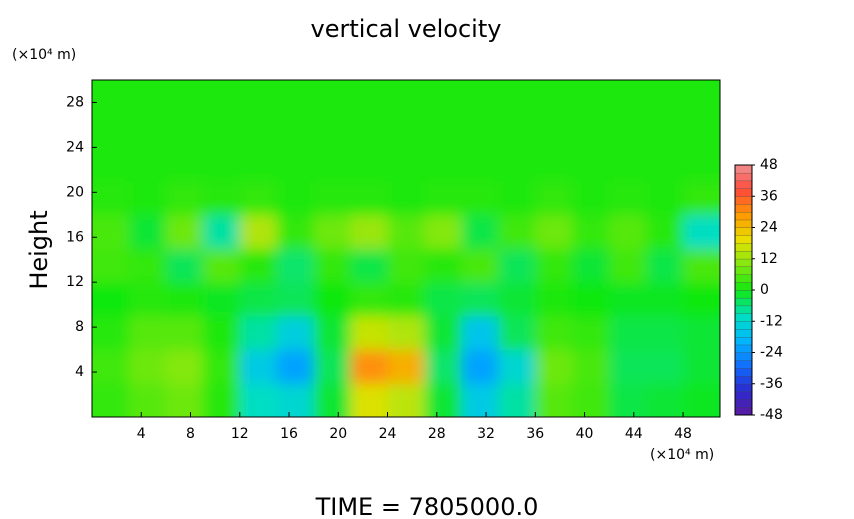 The height and width of the screenshot is (519, 854). I want to click on x-tick-label: 32, so click(486, 434).